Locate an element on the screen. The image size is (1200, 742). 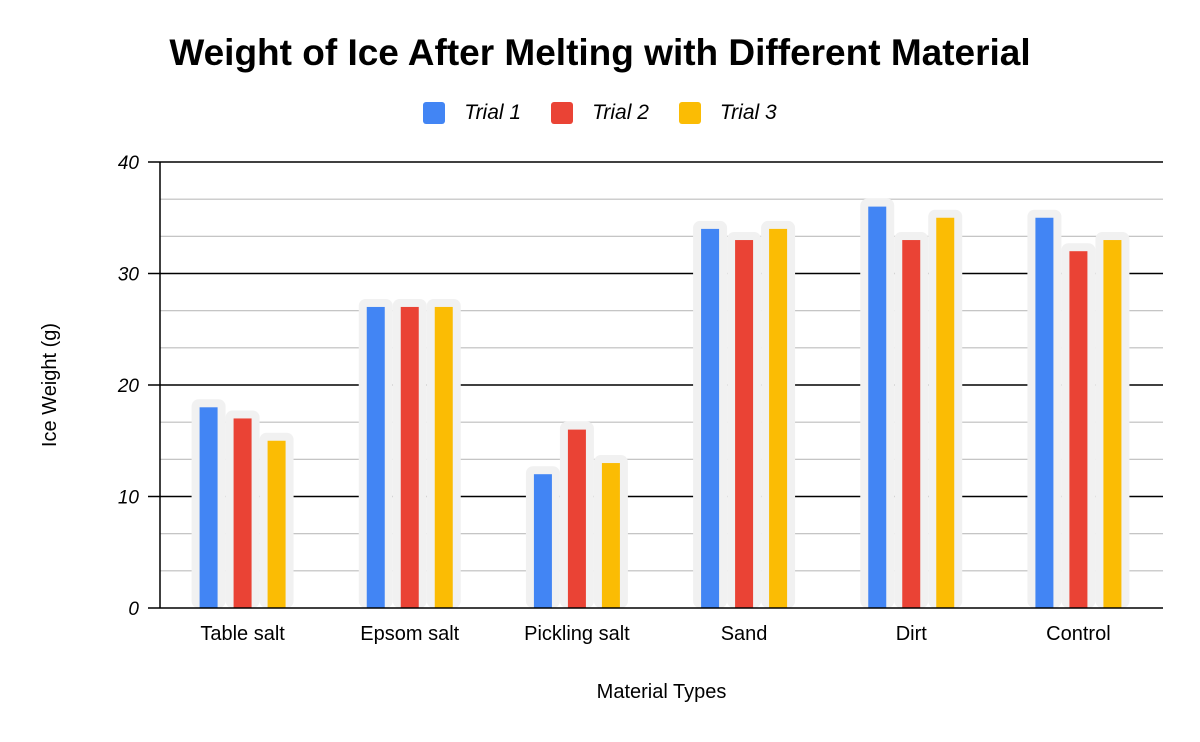
x-tick-label: Epsom salt is located at coordinates (409, 634).